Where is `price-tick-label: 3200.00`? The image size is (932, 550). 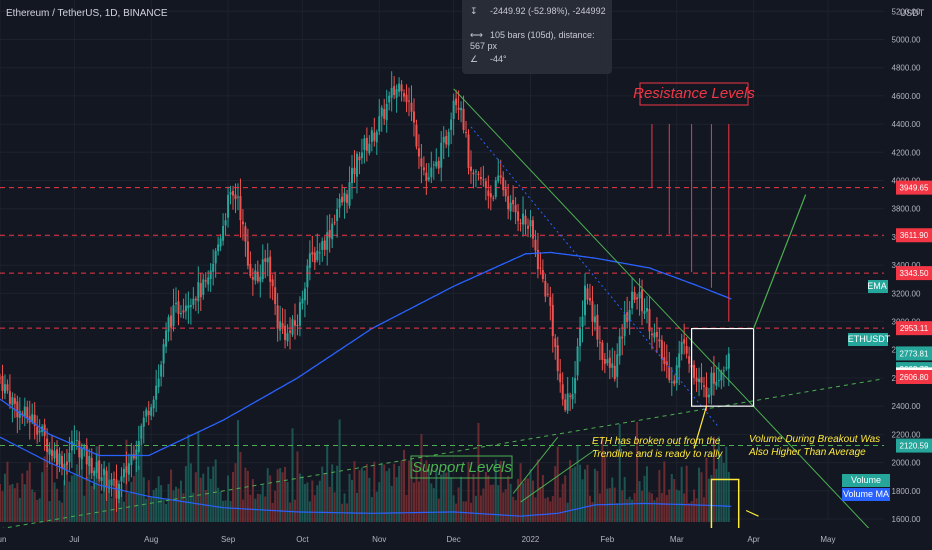
price-tick-label: 3200.00 is located at coordinates (906, 293).